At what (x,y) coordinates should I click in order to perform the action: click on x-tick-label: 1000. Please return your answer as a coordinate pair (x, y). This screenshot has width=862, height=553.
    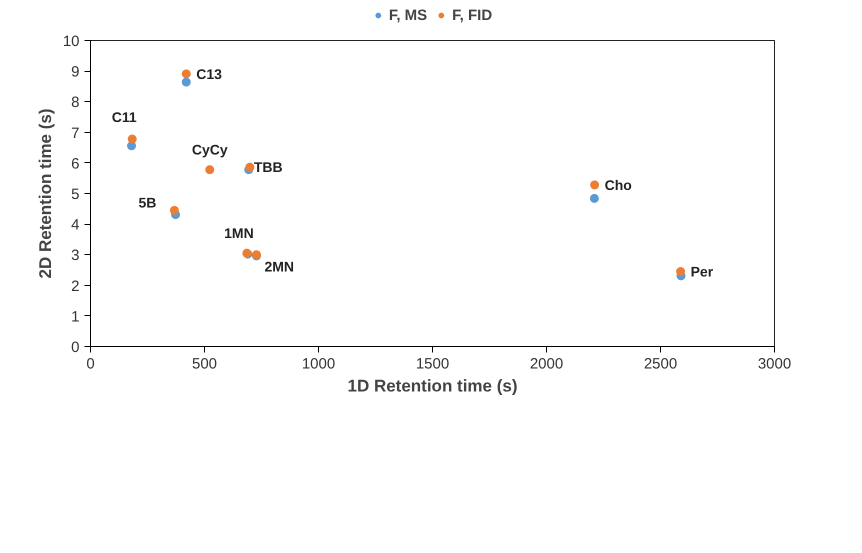
    Looking at the image, I should click on (319, 364).